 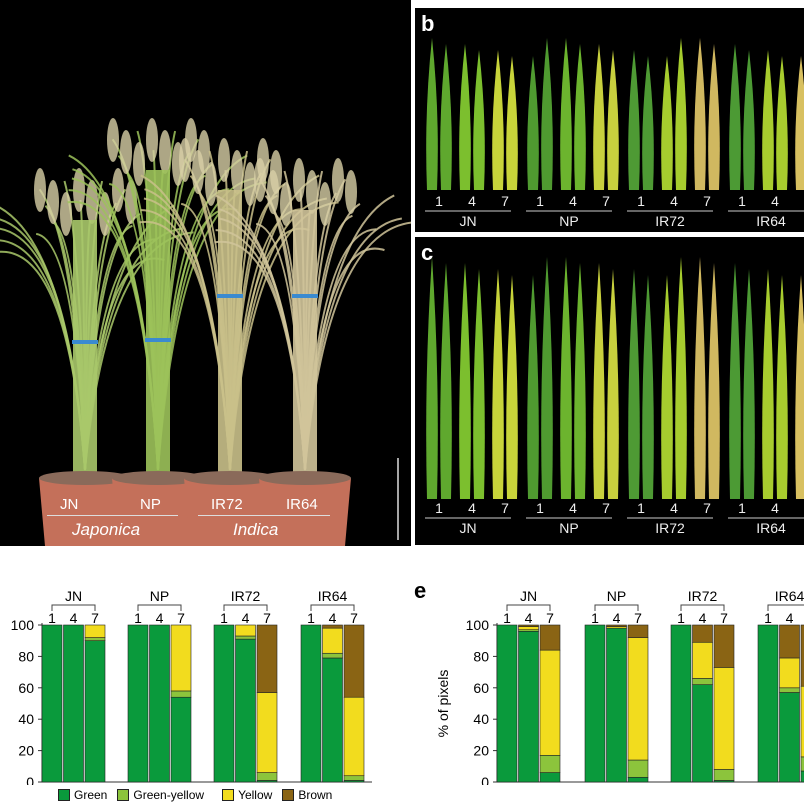 I want to click on y-tick-label: 0, so click(x=30, y=779).